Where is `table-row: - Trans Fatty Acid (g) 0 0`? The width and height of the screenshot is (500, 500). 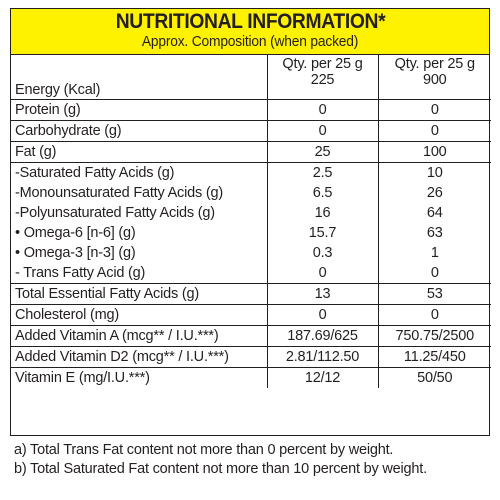
table-row: - Trans Fatty Acid (g) 0 0 is located at coordinates (251, 273).